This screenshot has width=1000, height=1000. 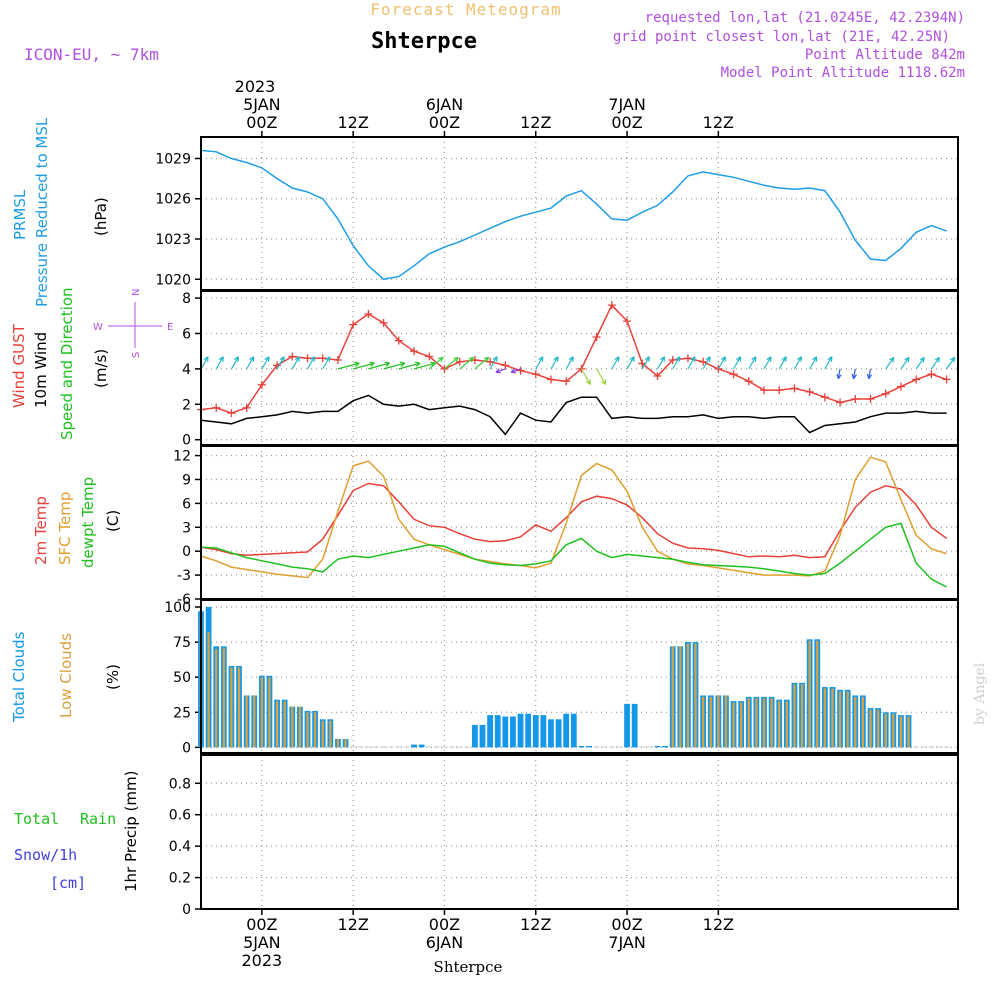 What do you see at coordinates (262, 960) in the screenshot?
I see `bottom-year-label: 2023` at bounding box center [262, 960].